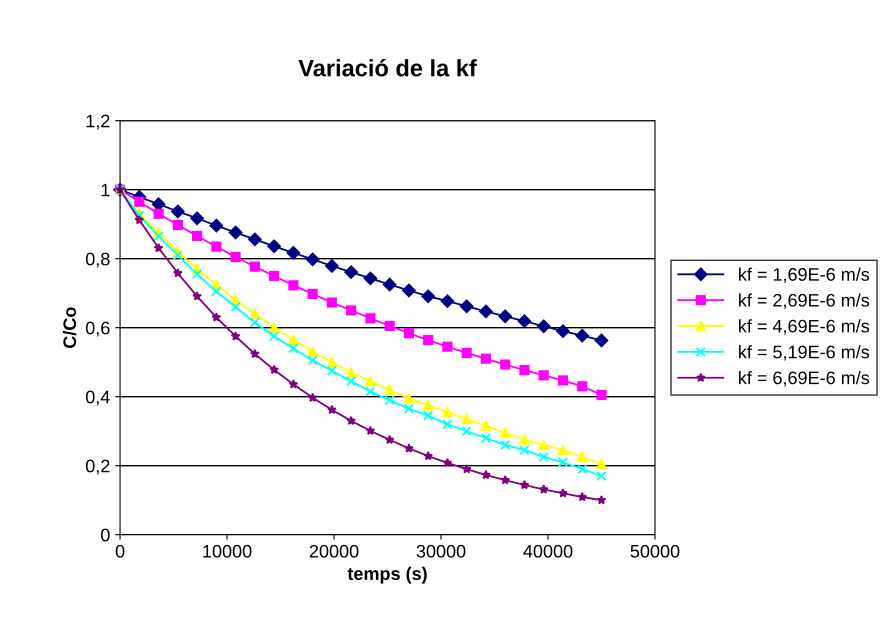 This screenshot has height=632, width=896. What do you see at coordinates (334, 551) in the screenshot?
I see `x-tick-label: 20000` at bounding box center [334, 551].